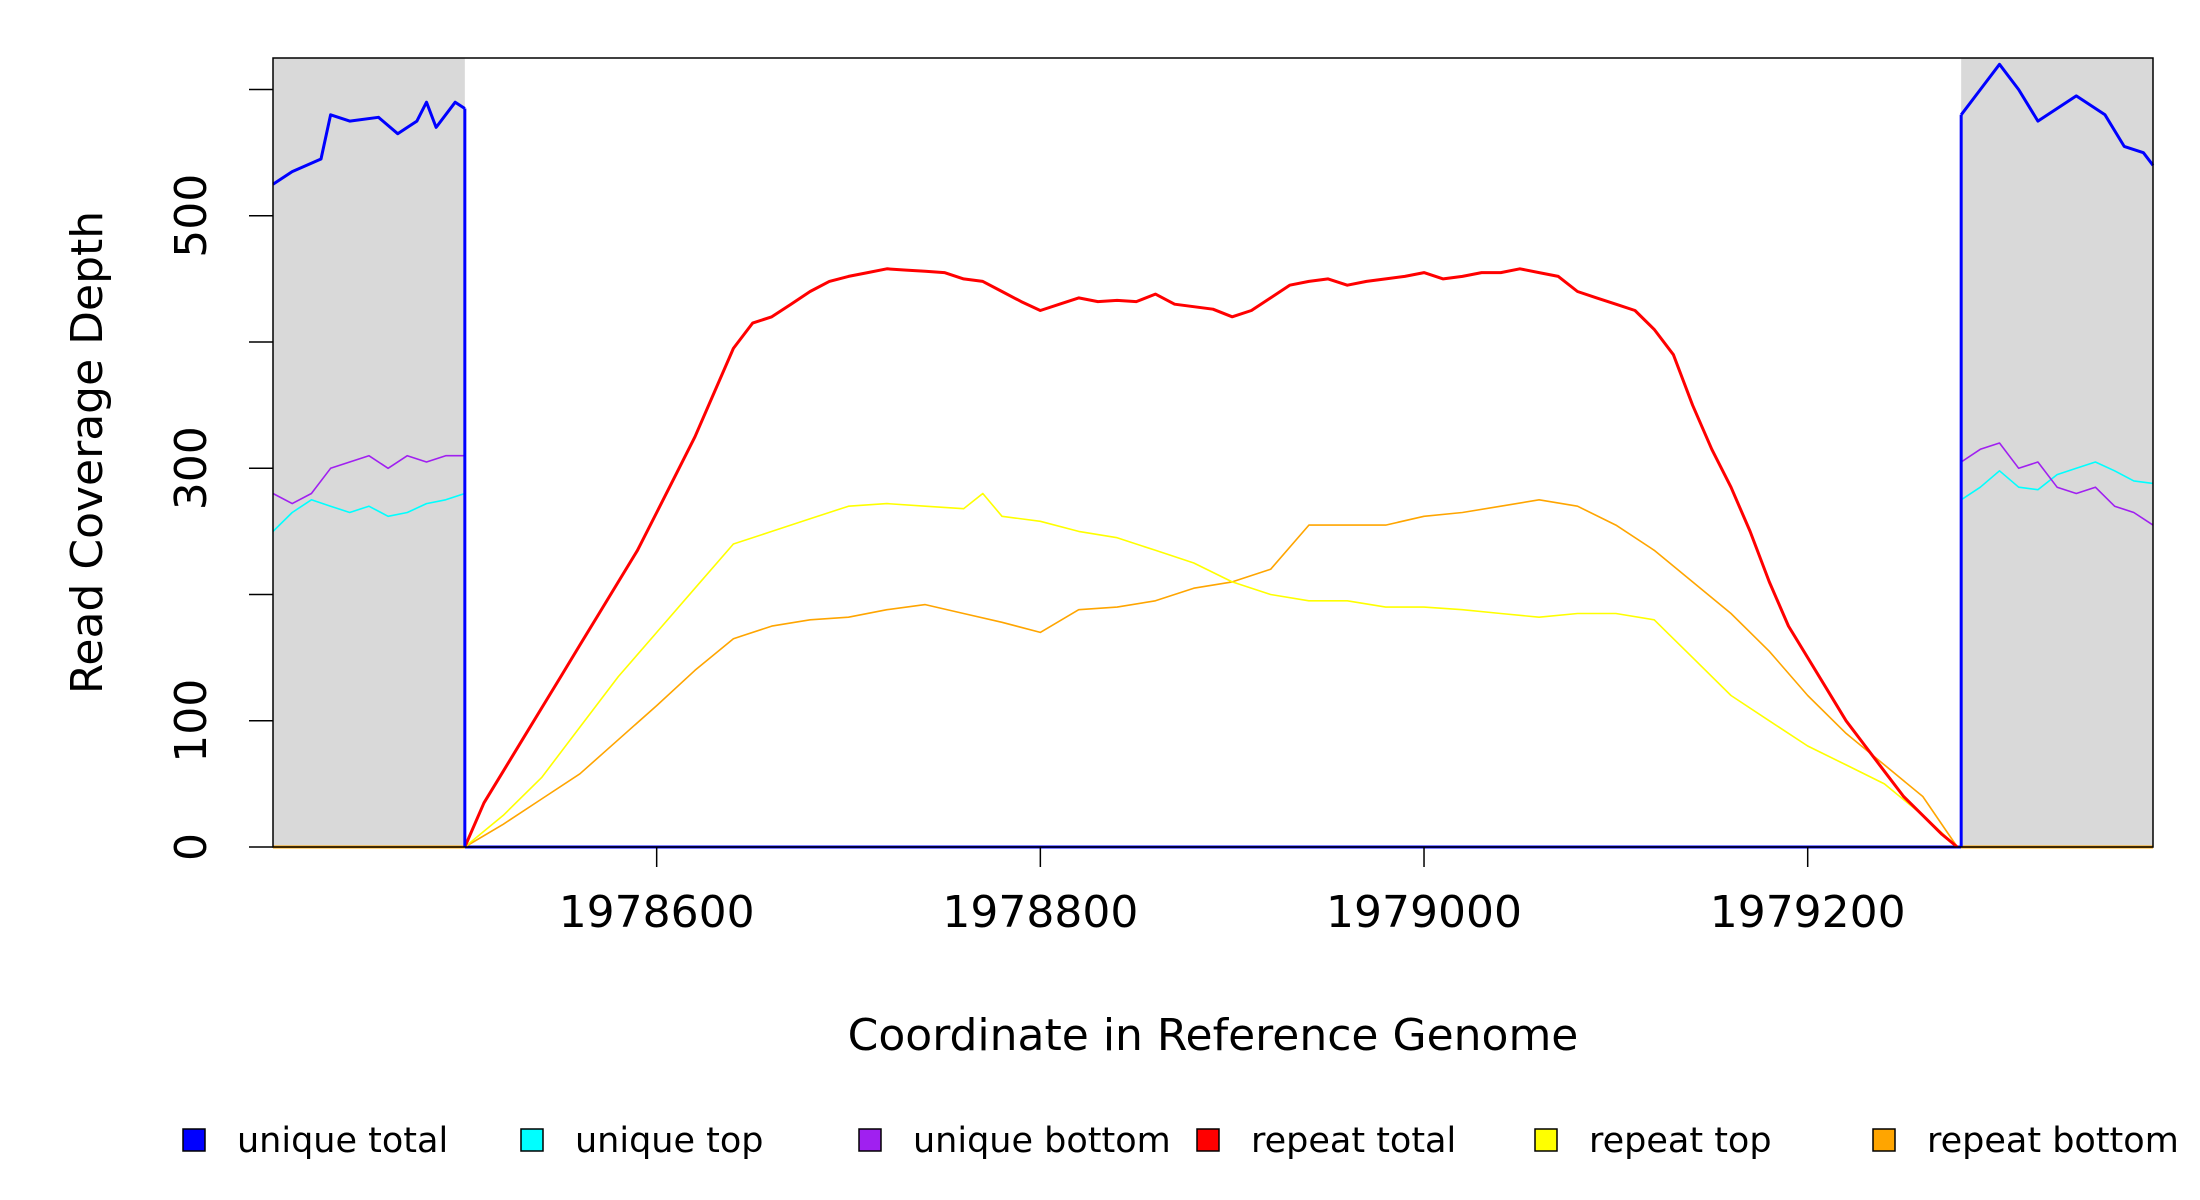 This screenshot has width=2200, height=1200. What do you see at coordinates (342, 1141) in the screenshot?
I see `legend-label-unique-total: unique total` at bounding box center [342, 1141].